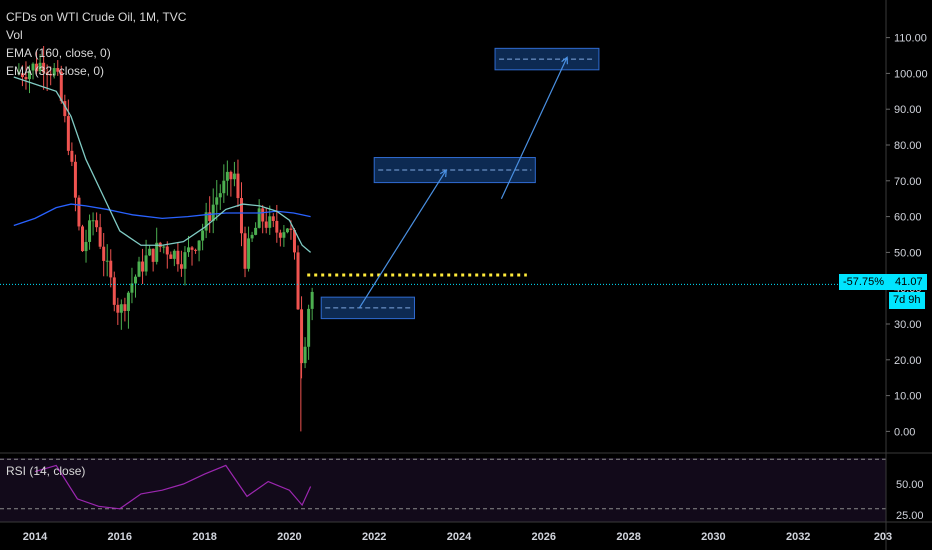 The image size is (932, 550). Describe the element at coordinates (909, 282) in the screenshot. I see `last-price: 41.07` at that location.